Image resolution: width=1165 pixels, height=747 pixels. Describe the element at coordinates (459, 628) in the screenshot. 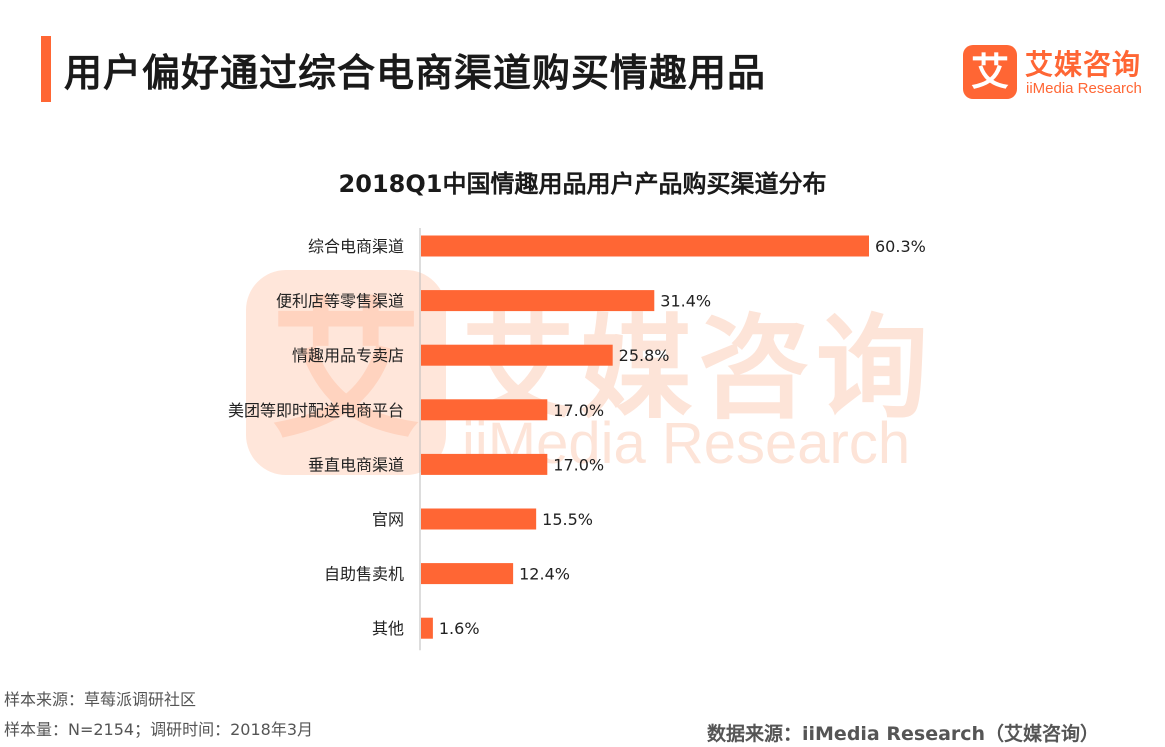

I see `data-label: 1.6%` at that location.